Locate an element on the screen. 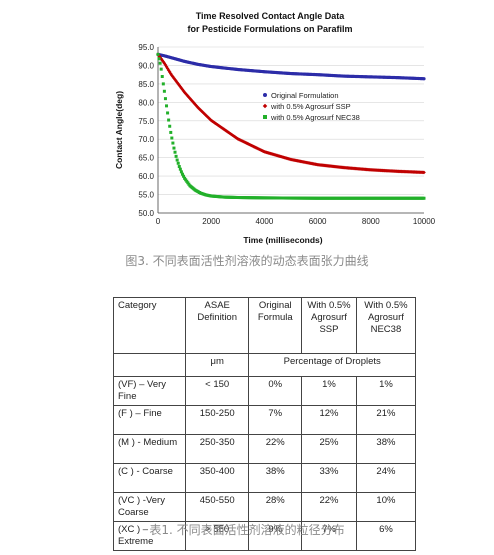 This screenshot has width=494, height=555. cell-ssp: 1% is located at coordinates (329, 391).